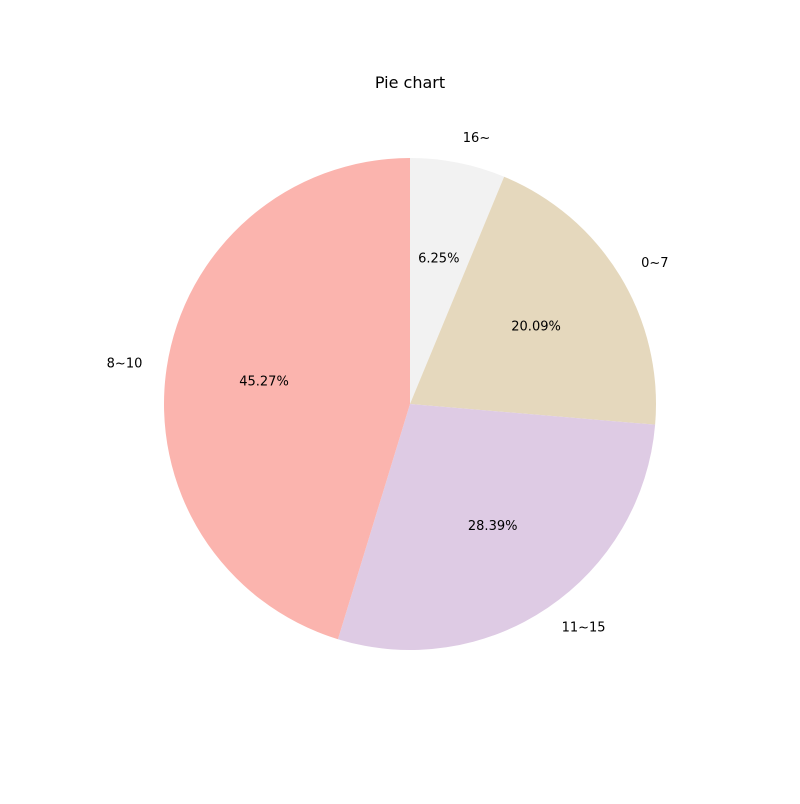 The height and width of the screenshot is (804, 800). Describe the element at coordinates (410, 82) in the screenshot. I see `chart-title: Pie chart` at that location.